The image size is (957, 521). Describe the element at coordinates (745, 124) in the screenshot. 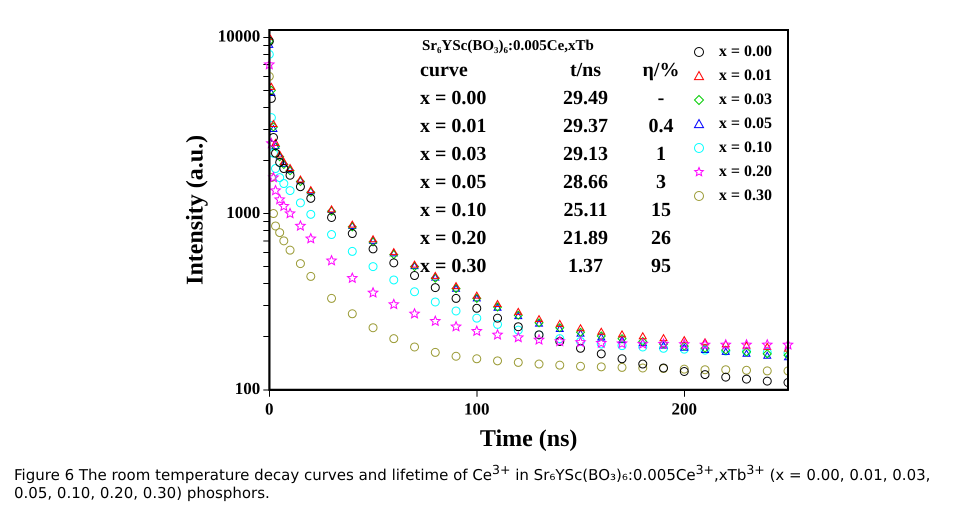

I see `legend-label: x = 0.05` at that location.